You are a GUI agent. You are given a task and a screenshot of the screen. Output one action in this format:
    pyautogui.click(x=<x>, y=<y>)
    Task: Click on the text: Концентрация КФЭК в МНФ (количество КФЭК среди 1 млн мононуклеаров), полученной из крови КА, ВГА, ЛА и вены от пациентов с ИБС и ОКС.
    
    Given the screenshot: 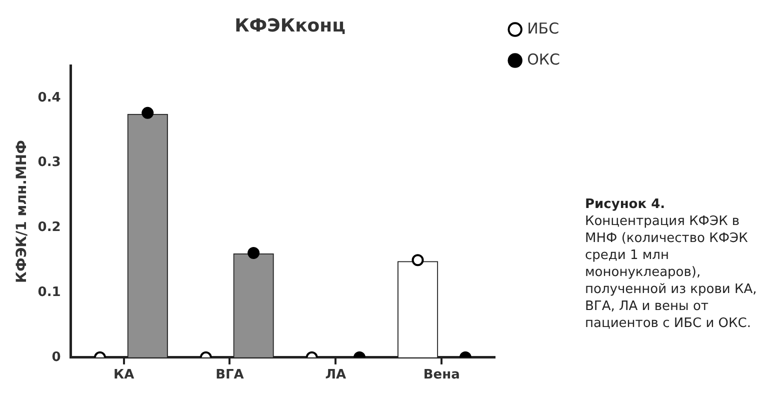 What is the action you would take?
    pyautogui.click(x=671, y=272)
    